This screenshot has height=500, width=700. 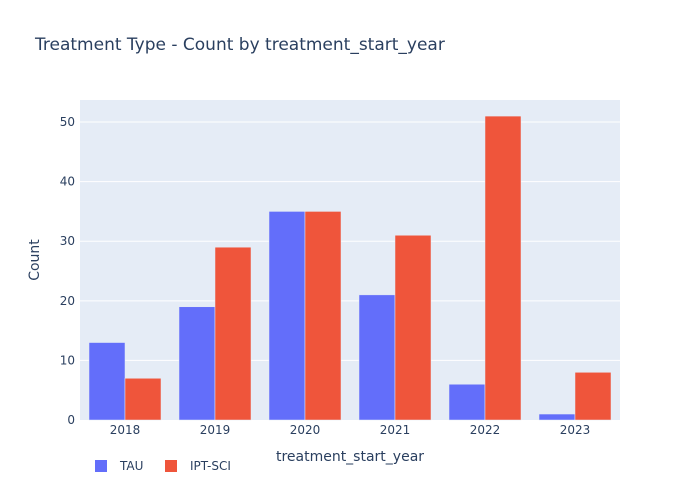 I want to click on x-tick-label: 2022, so click(x=485, y=430).